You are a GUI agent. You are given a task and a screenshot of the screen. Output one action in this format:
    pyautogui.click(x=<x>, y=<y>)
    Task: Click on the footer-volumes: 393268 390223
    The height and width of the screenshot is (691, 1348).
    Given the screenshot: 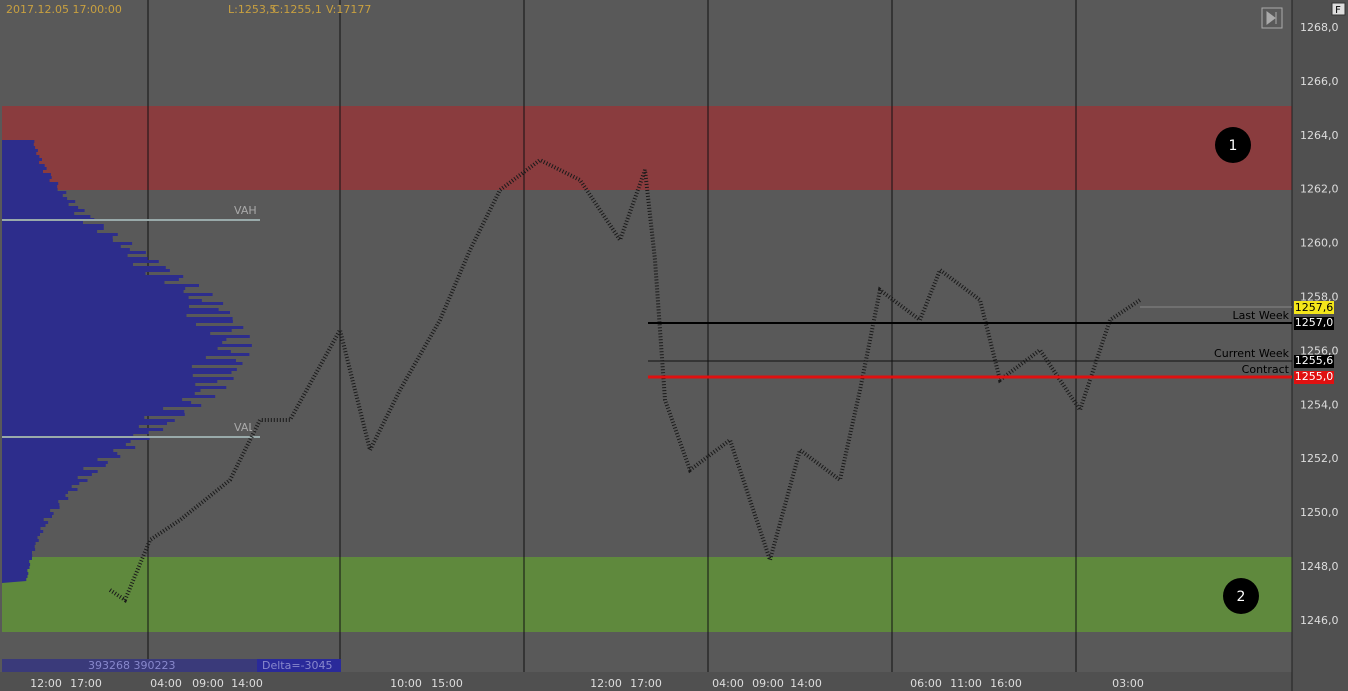 What is the action you would take?
    pyautogui.click(x=131, y=665)
    